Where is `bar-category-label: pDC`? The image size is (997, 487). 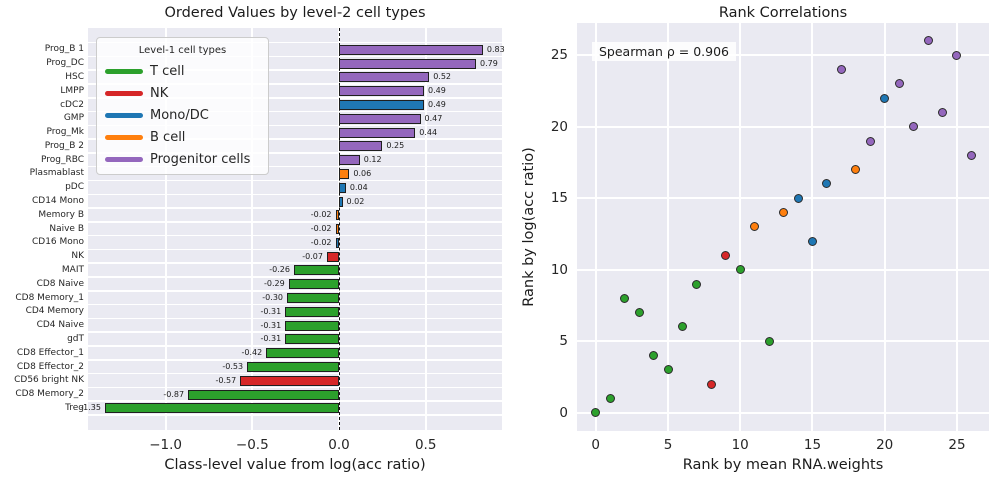 bar-category-label: pDC is located at coordinates (74, 187).